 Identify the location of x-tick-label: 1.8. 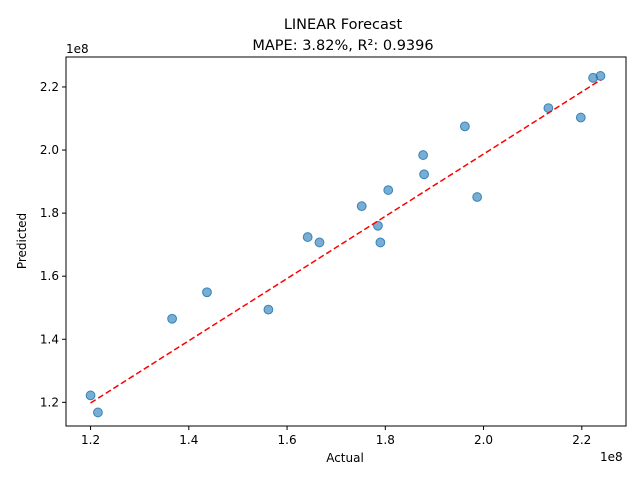
(385, 440).